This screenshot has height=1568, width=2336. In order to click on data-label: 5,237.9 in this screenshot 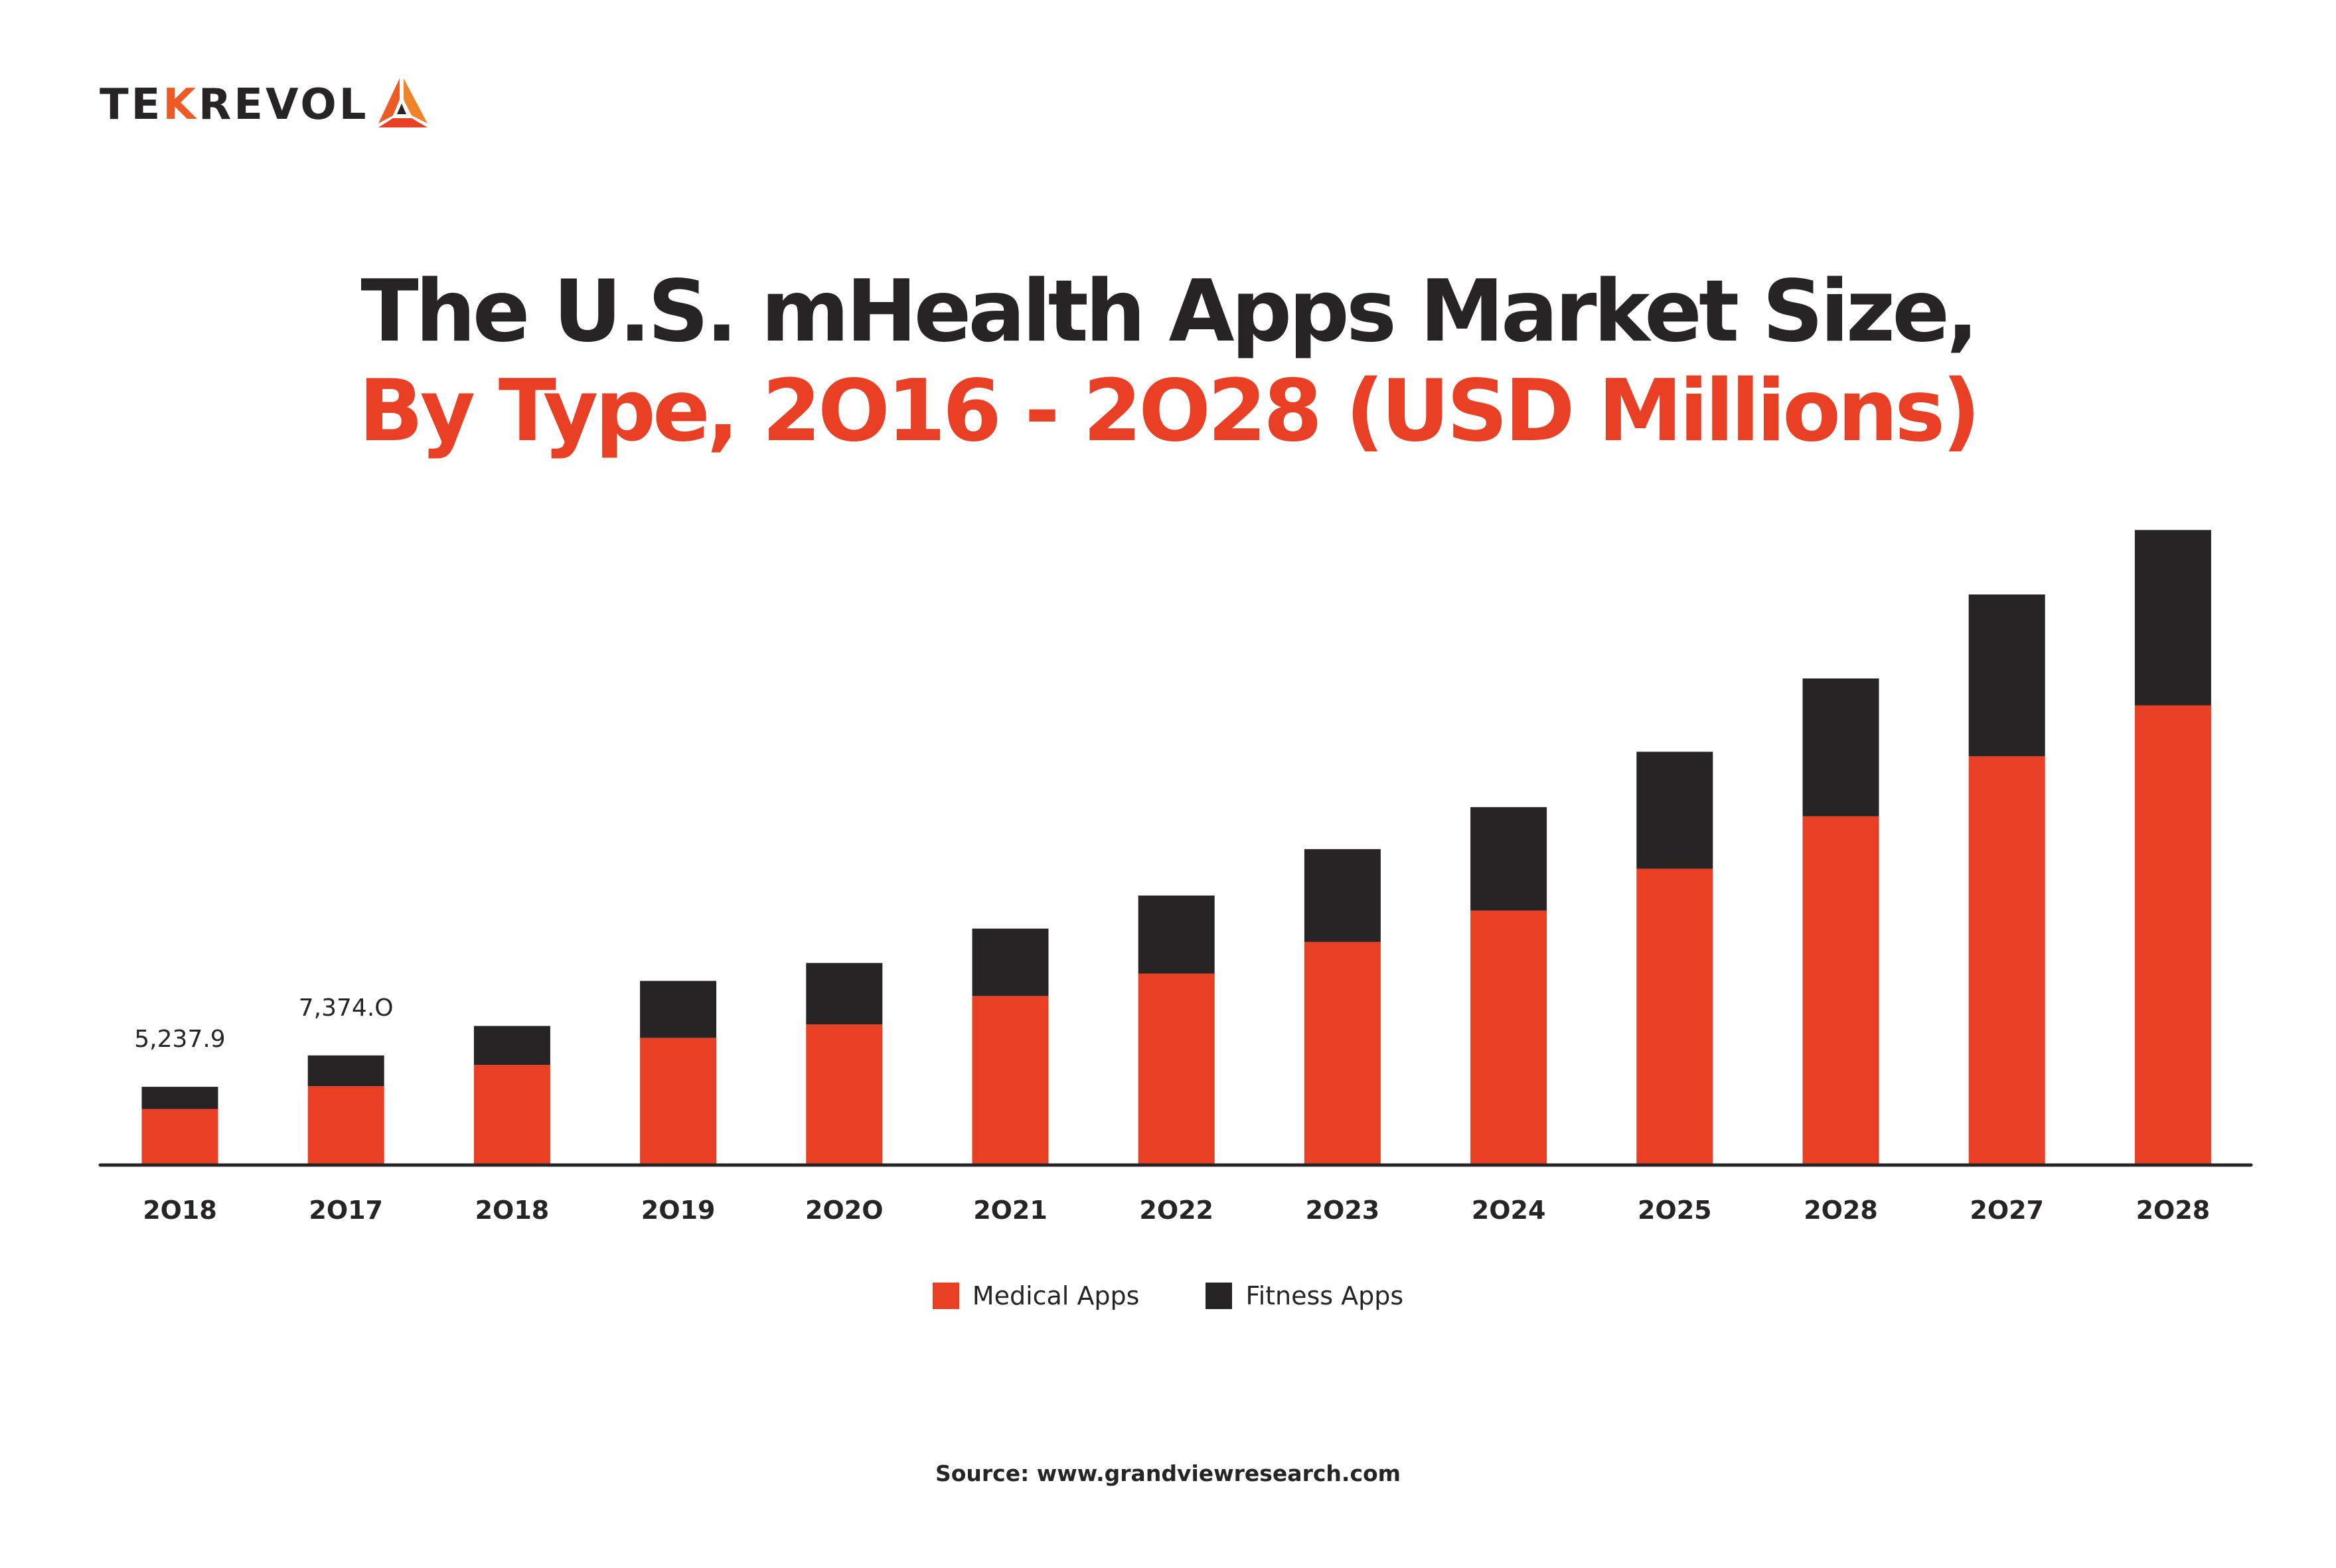, I will do `click(179, 1040)`.